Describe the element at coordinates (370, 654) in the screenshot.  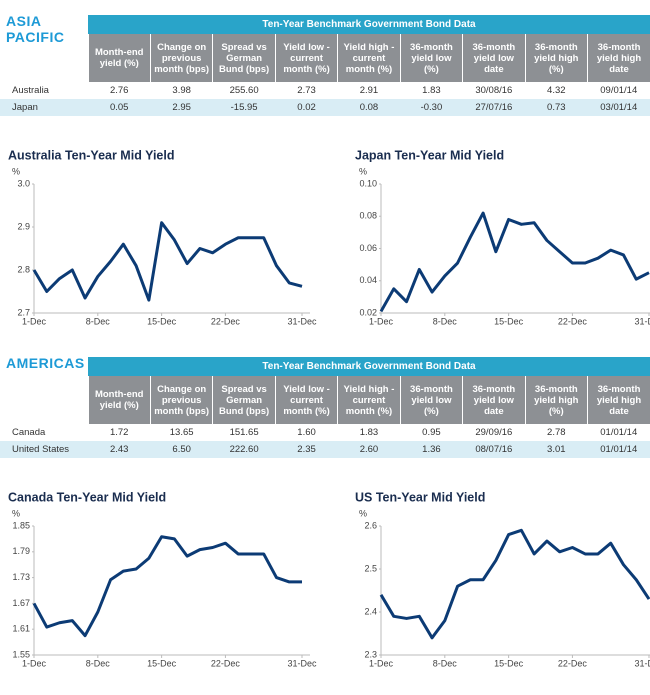
I see `y-tick-label: 2.3` at that location.